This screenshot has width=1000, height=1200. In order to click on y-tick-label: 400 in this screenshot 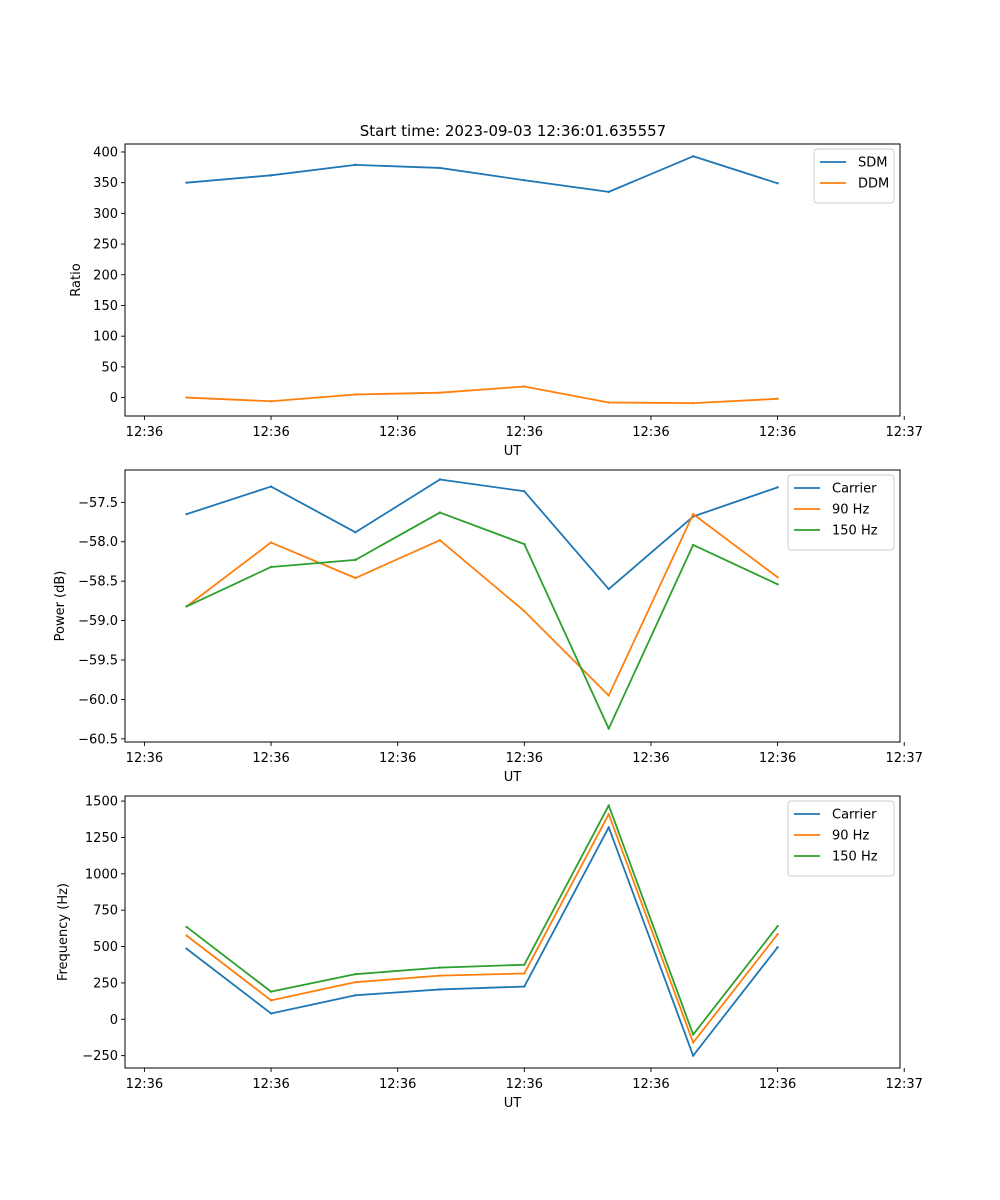, I will do `click(105, 152)`.